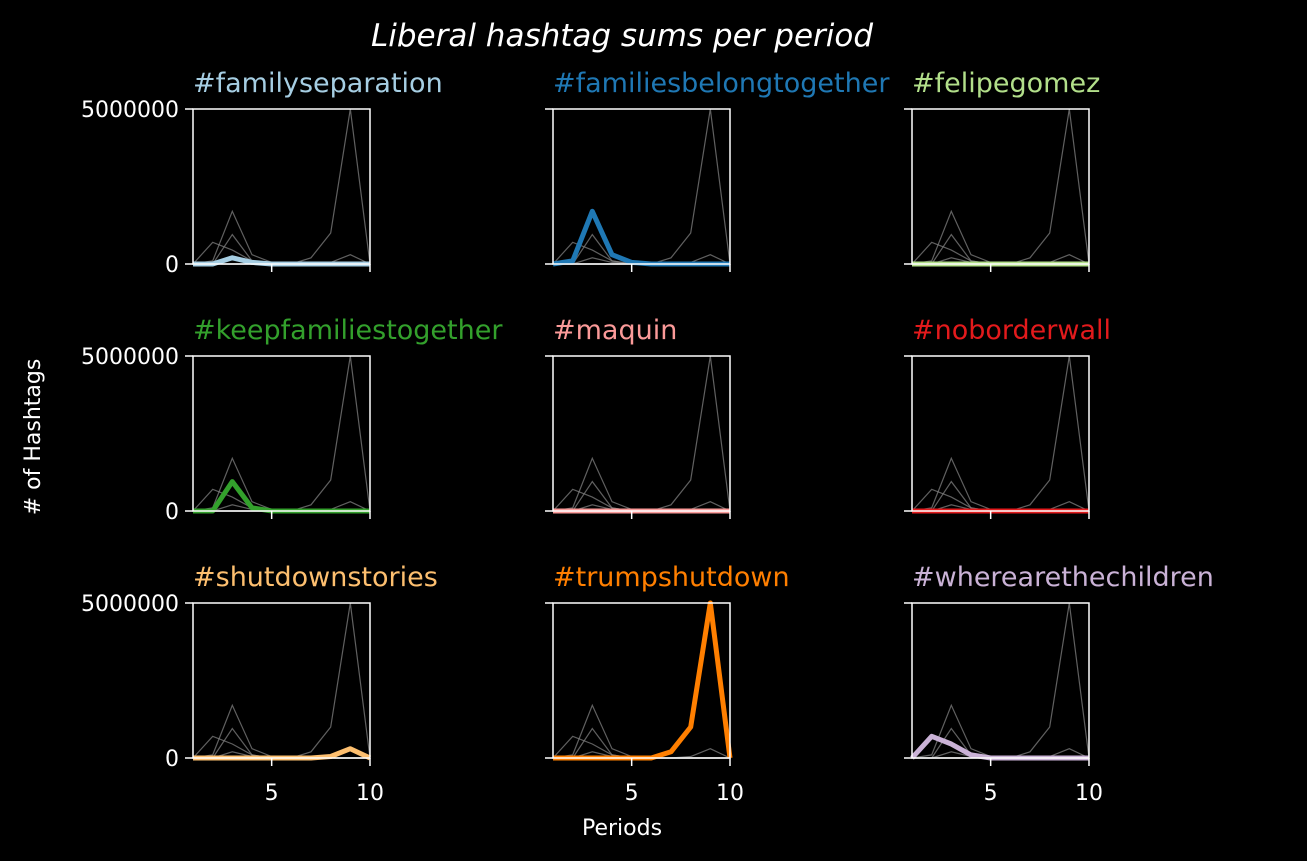  What do you see at coordinates (282, 753) in the screenshot?
I see `series-line-shutdownstories` at bounding box center [282, 753].